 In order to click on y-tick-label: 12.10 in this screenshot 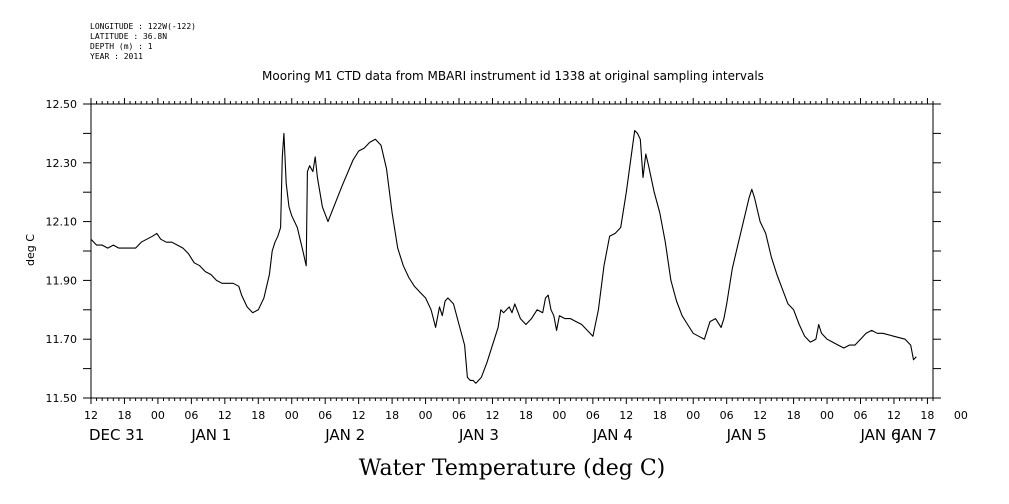, I will do `click(62, 222)`.